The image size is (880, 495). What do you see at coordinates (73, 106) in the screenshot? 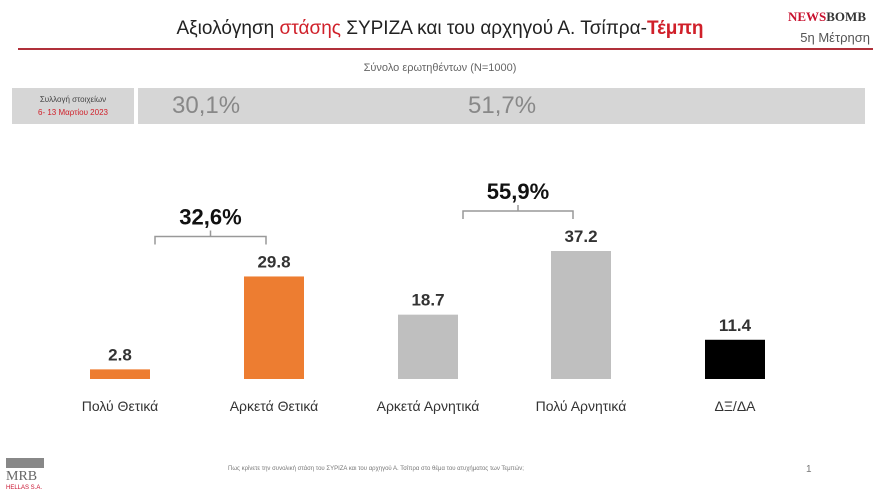
I see `collection-box: Συλλογή στοιχείων 6- 13 Μαρτίου 2023` at bounding box center [73, 106].